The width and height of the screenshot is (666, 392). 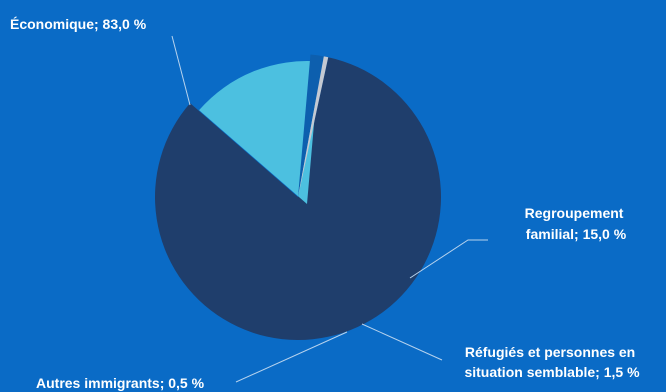 What do you see at coordinates (402, 342) in the screenshot?
I see `leader-line-refugies` at bounding box center [402, 342].